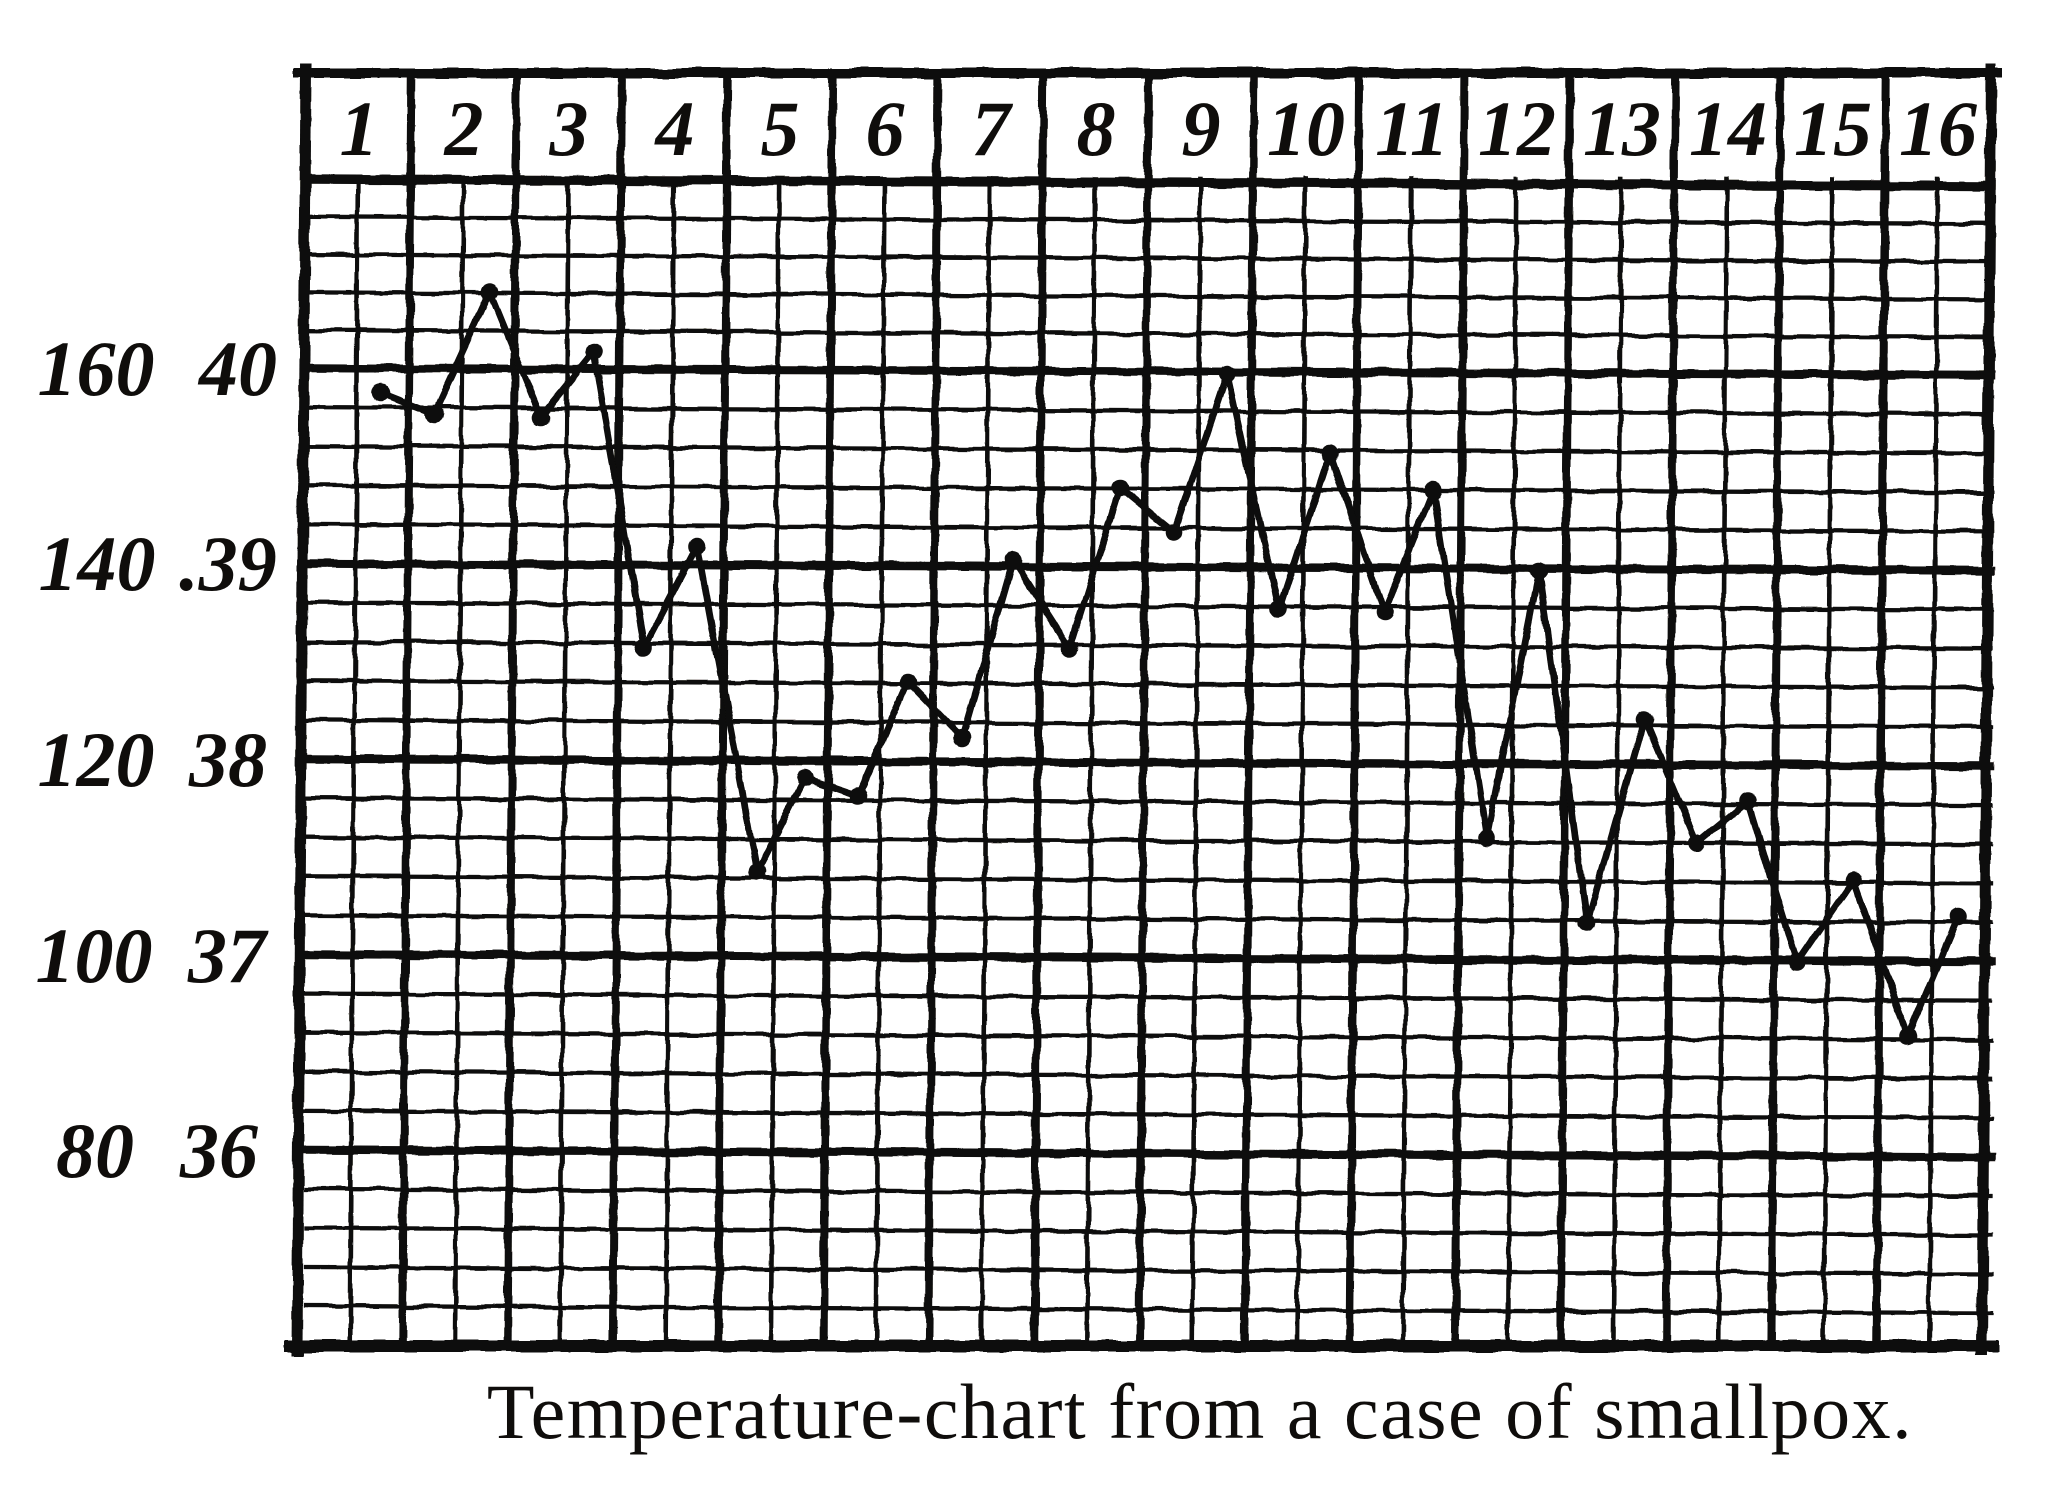  I want to click on svg-text: 80, so click(95, 1150).